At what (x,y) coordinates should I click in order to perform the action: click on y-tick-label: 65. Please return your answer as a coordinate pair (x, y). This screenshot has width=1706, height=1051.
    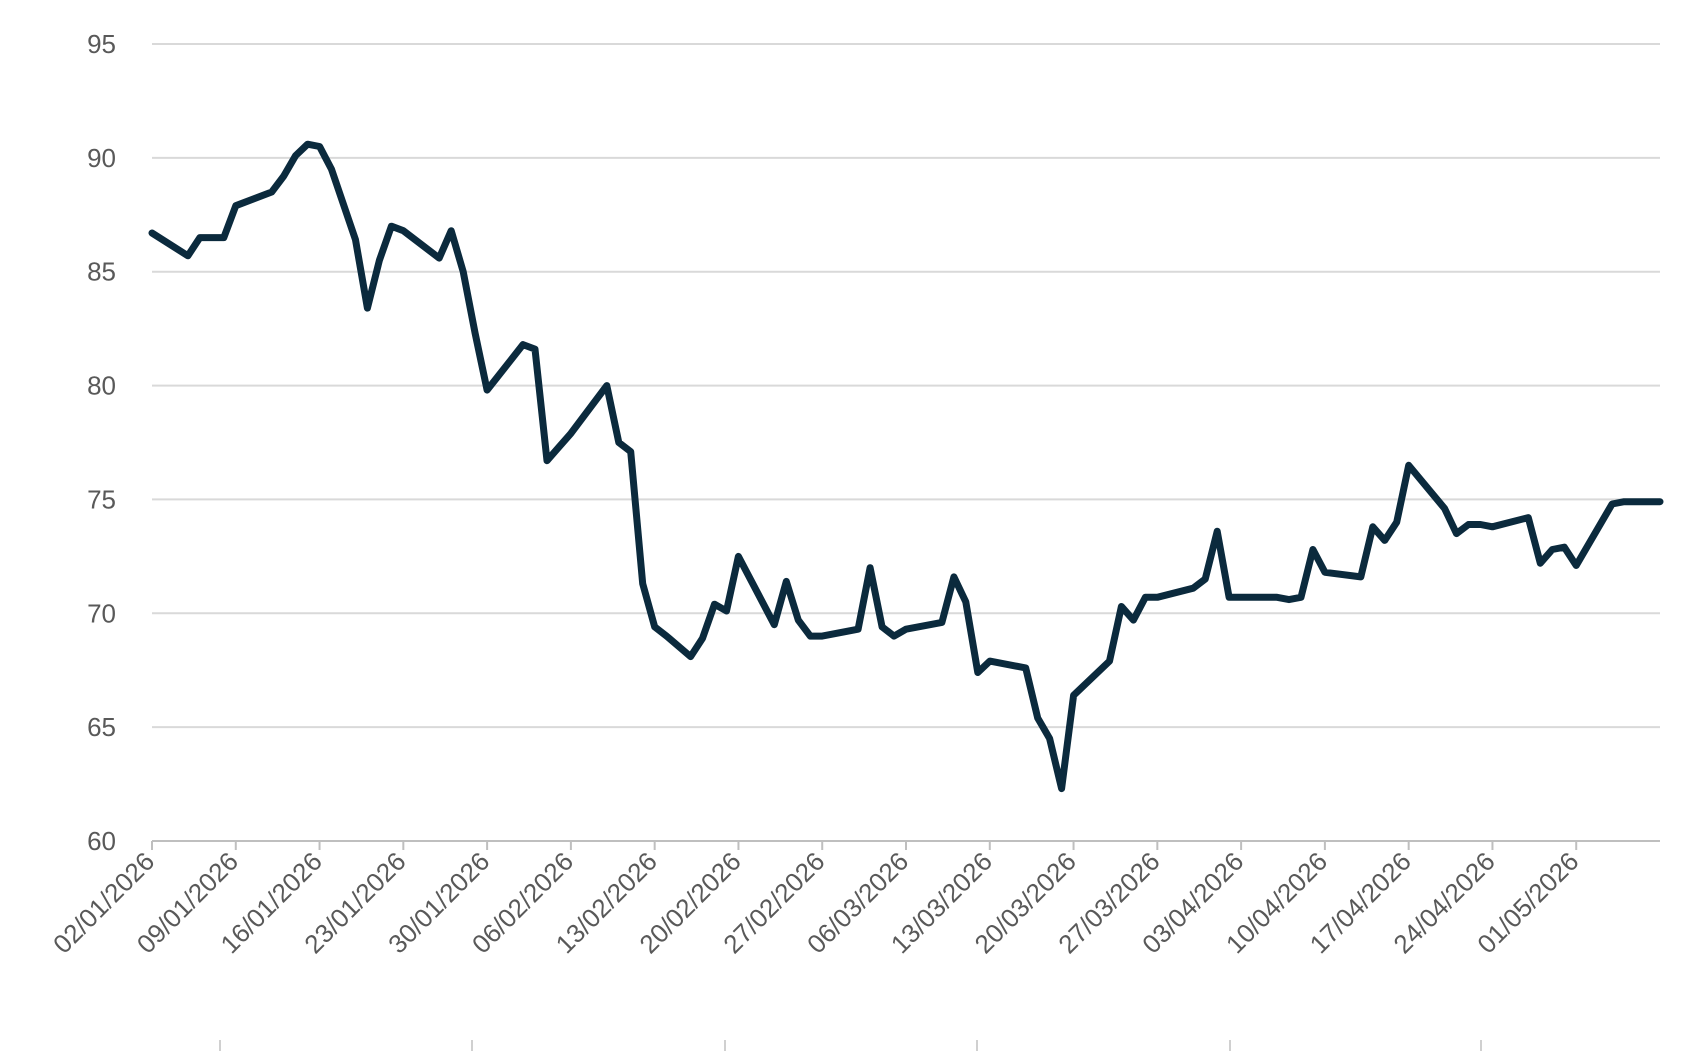
    Looking at the image, I should click on (101, 727).